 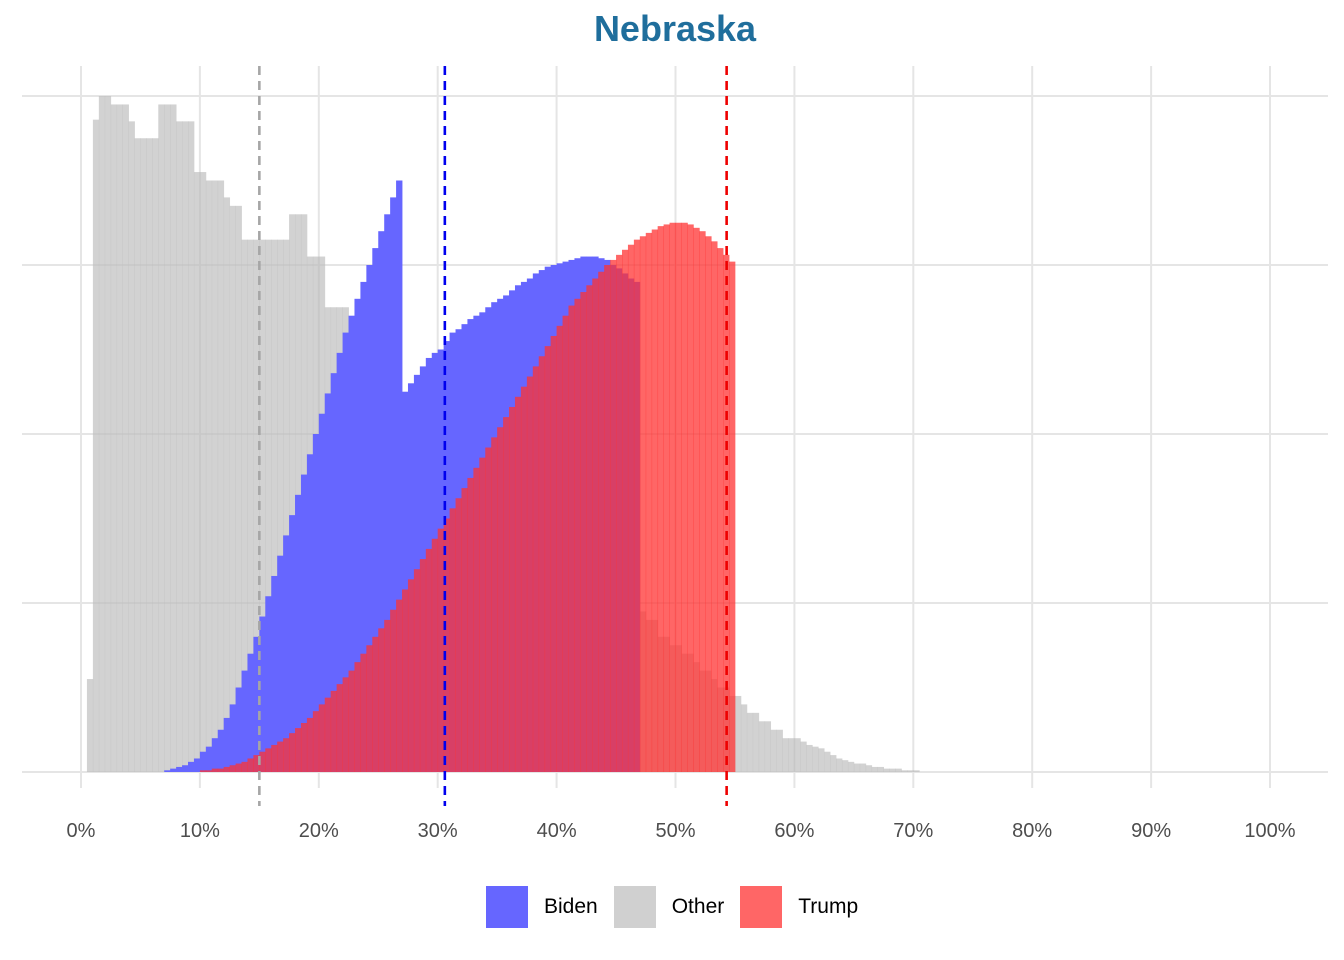 I want to click on legend-key-other, so click(x=634, y=907).